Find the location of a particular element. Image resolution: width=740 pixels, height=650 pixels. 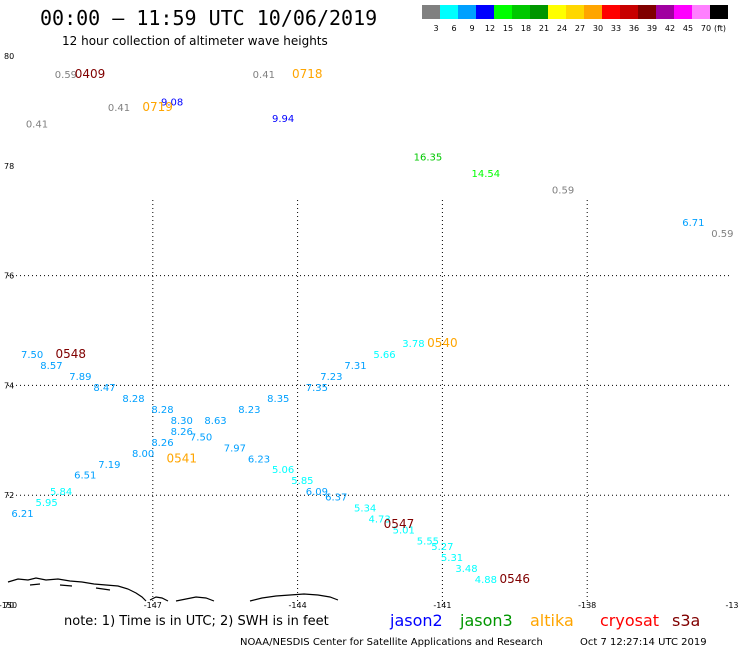

wave-height-value: 8.57 is located at coordinates (51, 366).